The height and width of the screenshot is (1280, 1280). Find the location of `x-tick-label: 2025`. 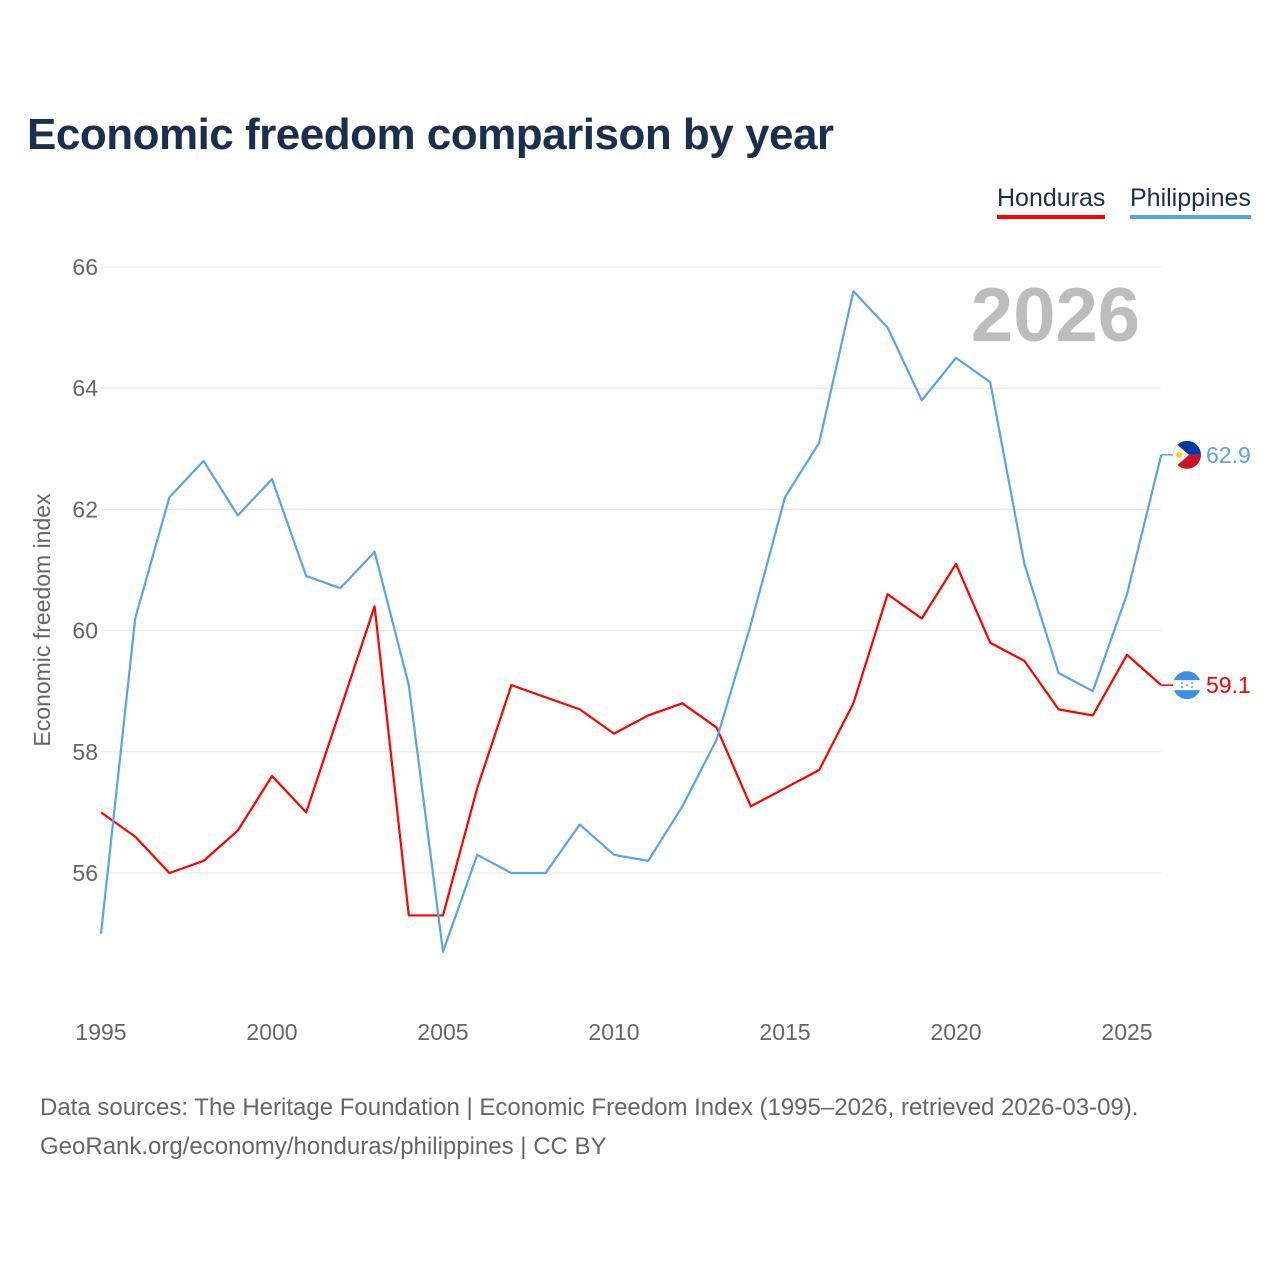

x-tick-label: 2025 is located at coordinates (1126, 1032).